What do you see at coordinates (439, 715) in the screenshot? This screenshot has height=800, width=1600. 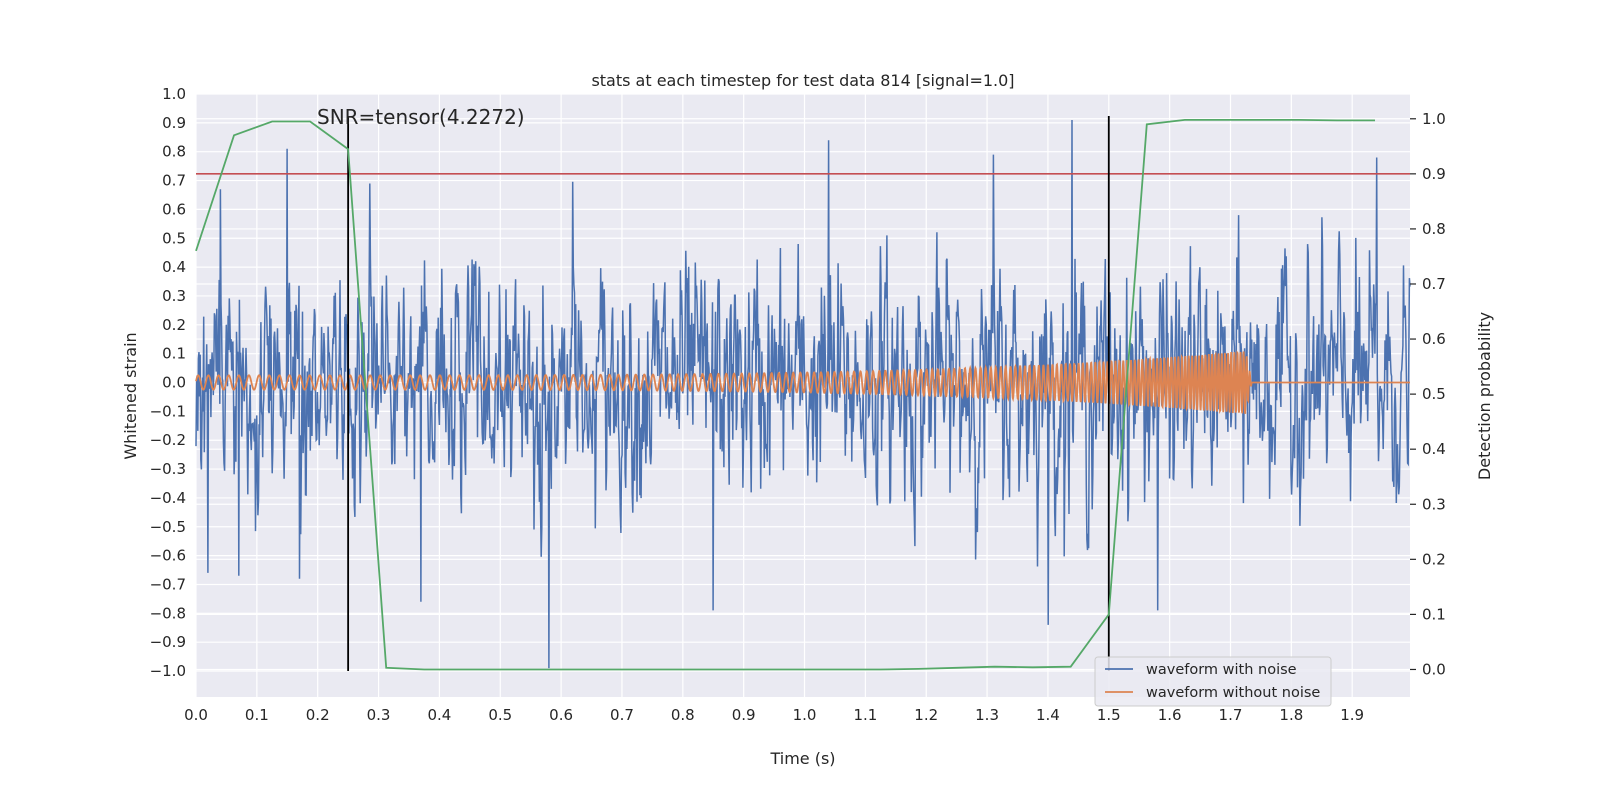 I see `x-tick-label: 0.4` at bounding box center [439, 715].